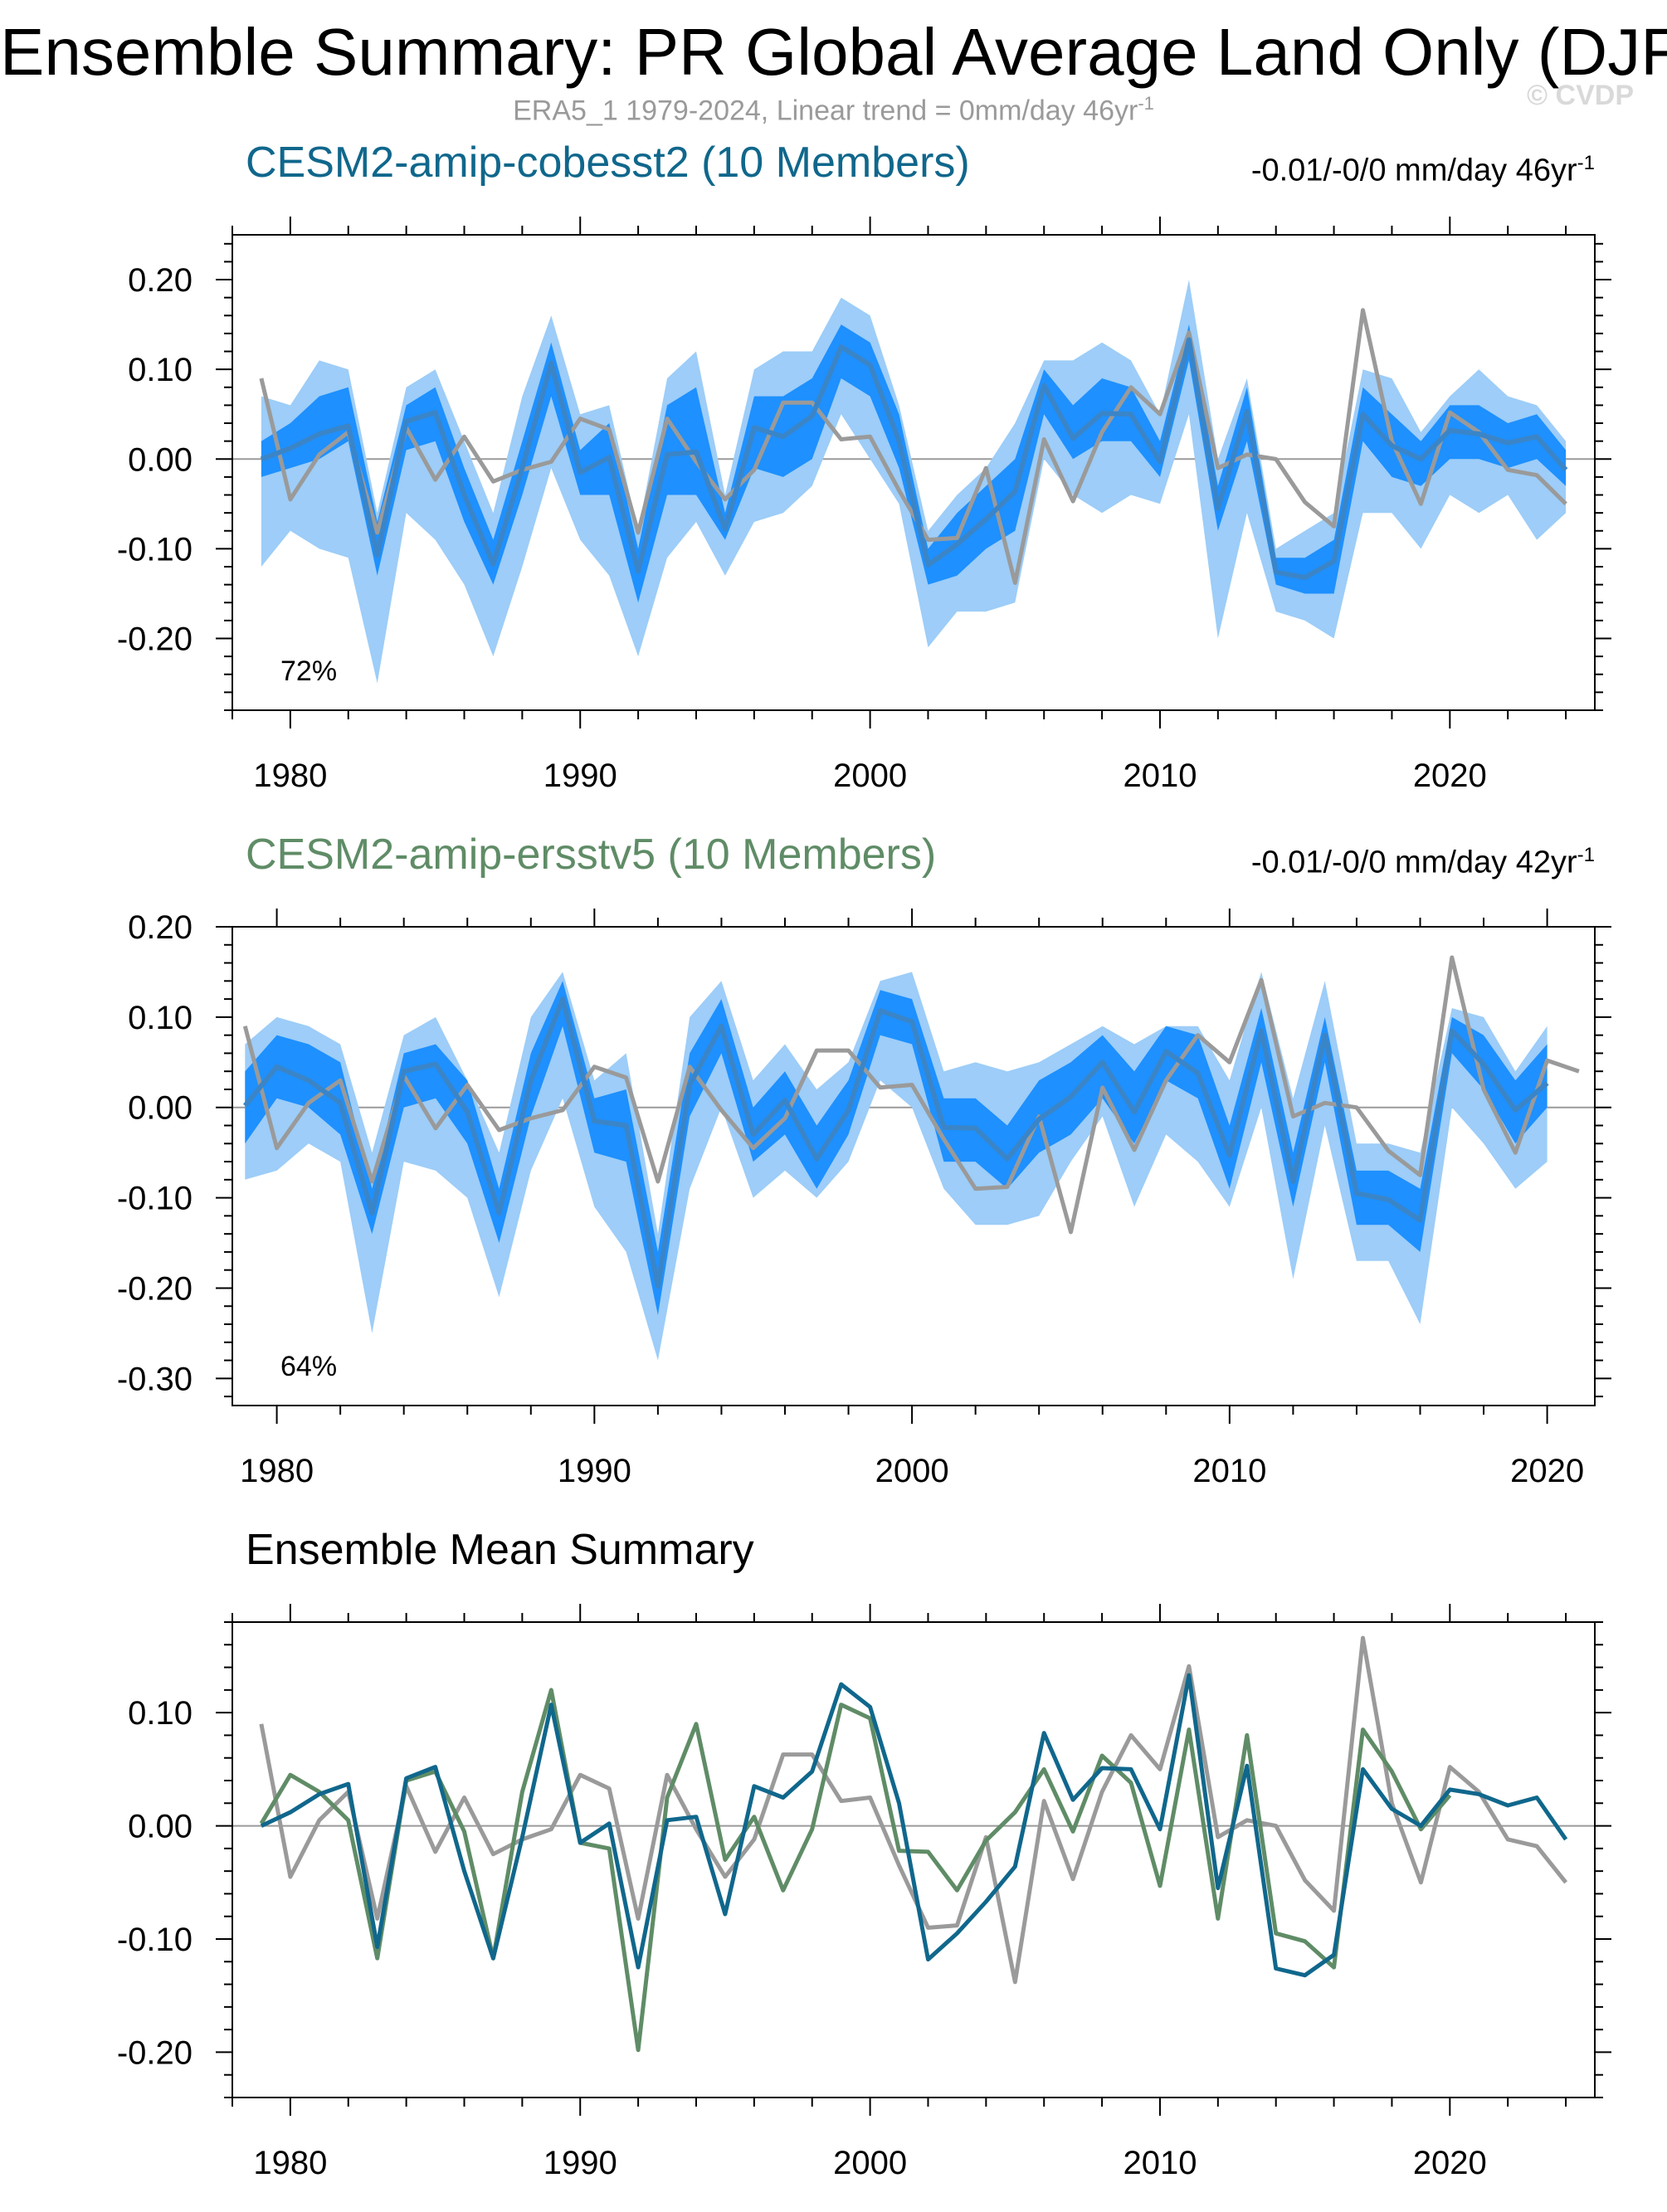  What do you see at coordinates (160, 1018) in the screenshot?
I see `panel-2-ytick-label: 0.10` at bounding box center [160, 1018].